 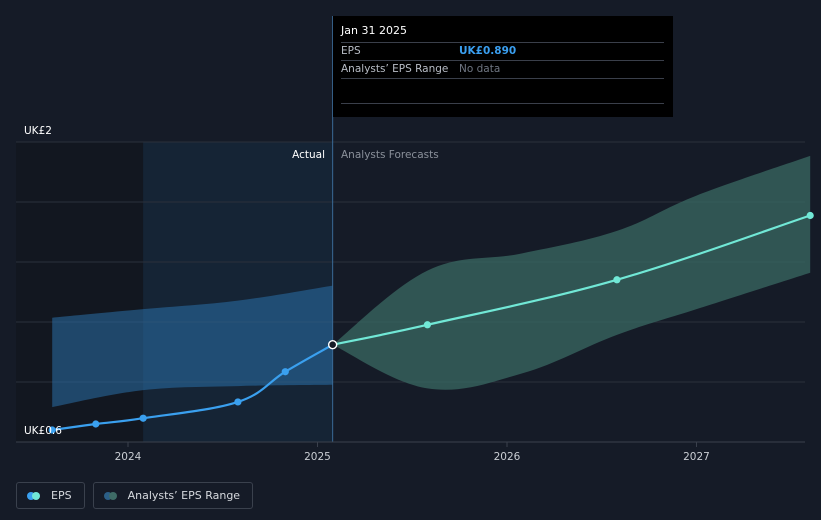 What do you see at coordinates (502, 69) in the screenshot?
I see `tooltip-row-range: Analysts’ EPS Range No data` at bounding box center [502, 69].